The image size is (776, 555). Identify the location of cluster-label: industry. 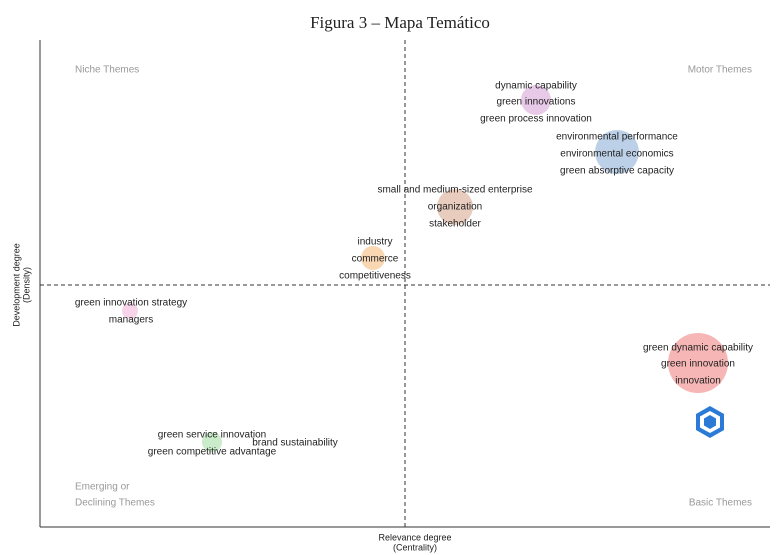
(374, 242).